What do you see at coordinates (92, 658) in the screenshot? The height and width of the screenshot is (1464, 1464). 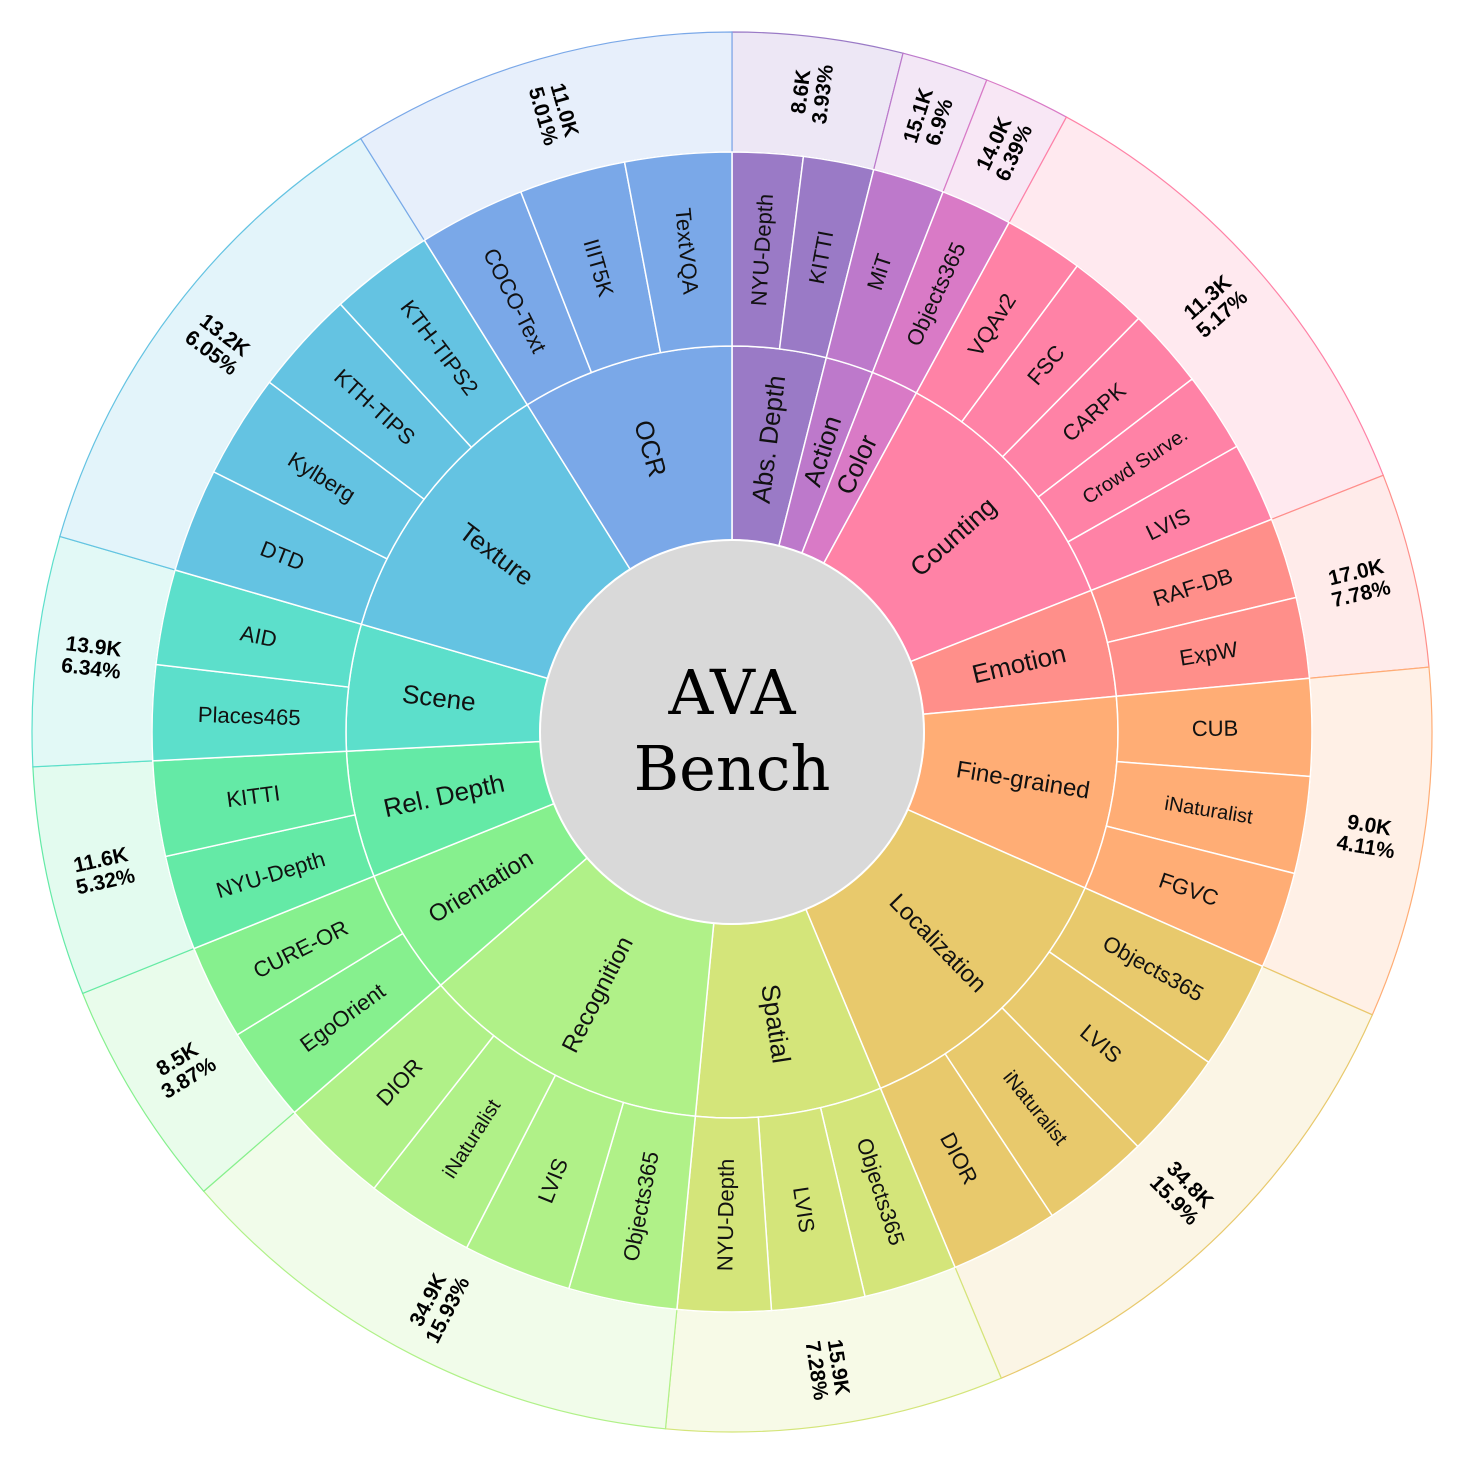 I see `stat-label-scene: 13.9K6.34%` at bounding box center [92, 658].